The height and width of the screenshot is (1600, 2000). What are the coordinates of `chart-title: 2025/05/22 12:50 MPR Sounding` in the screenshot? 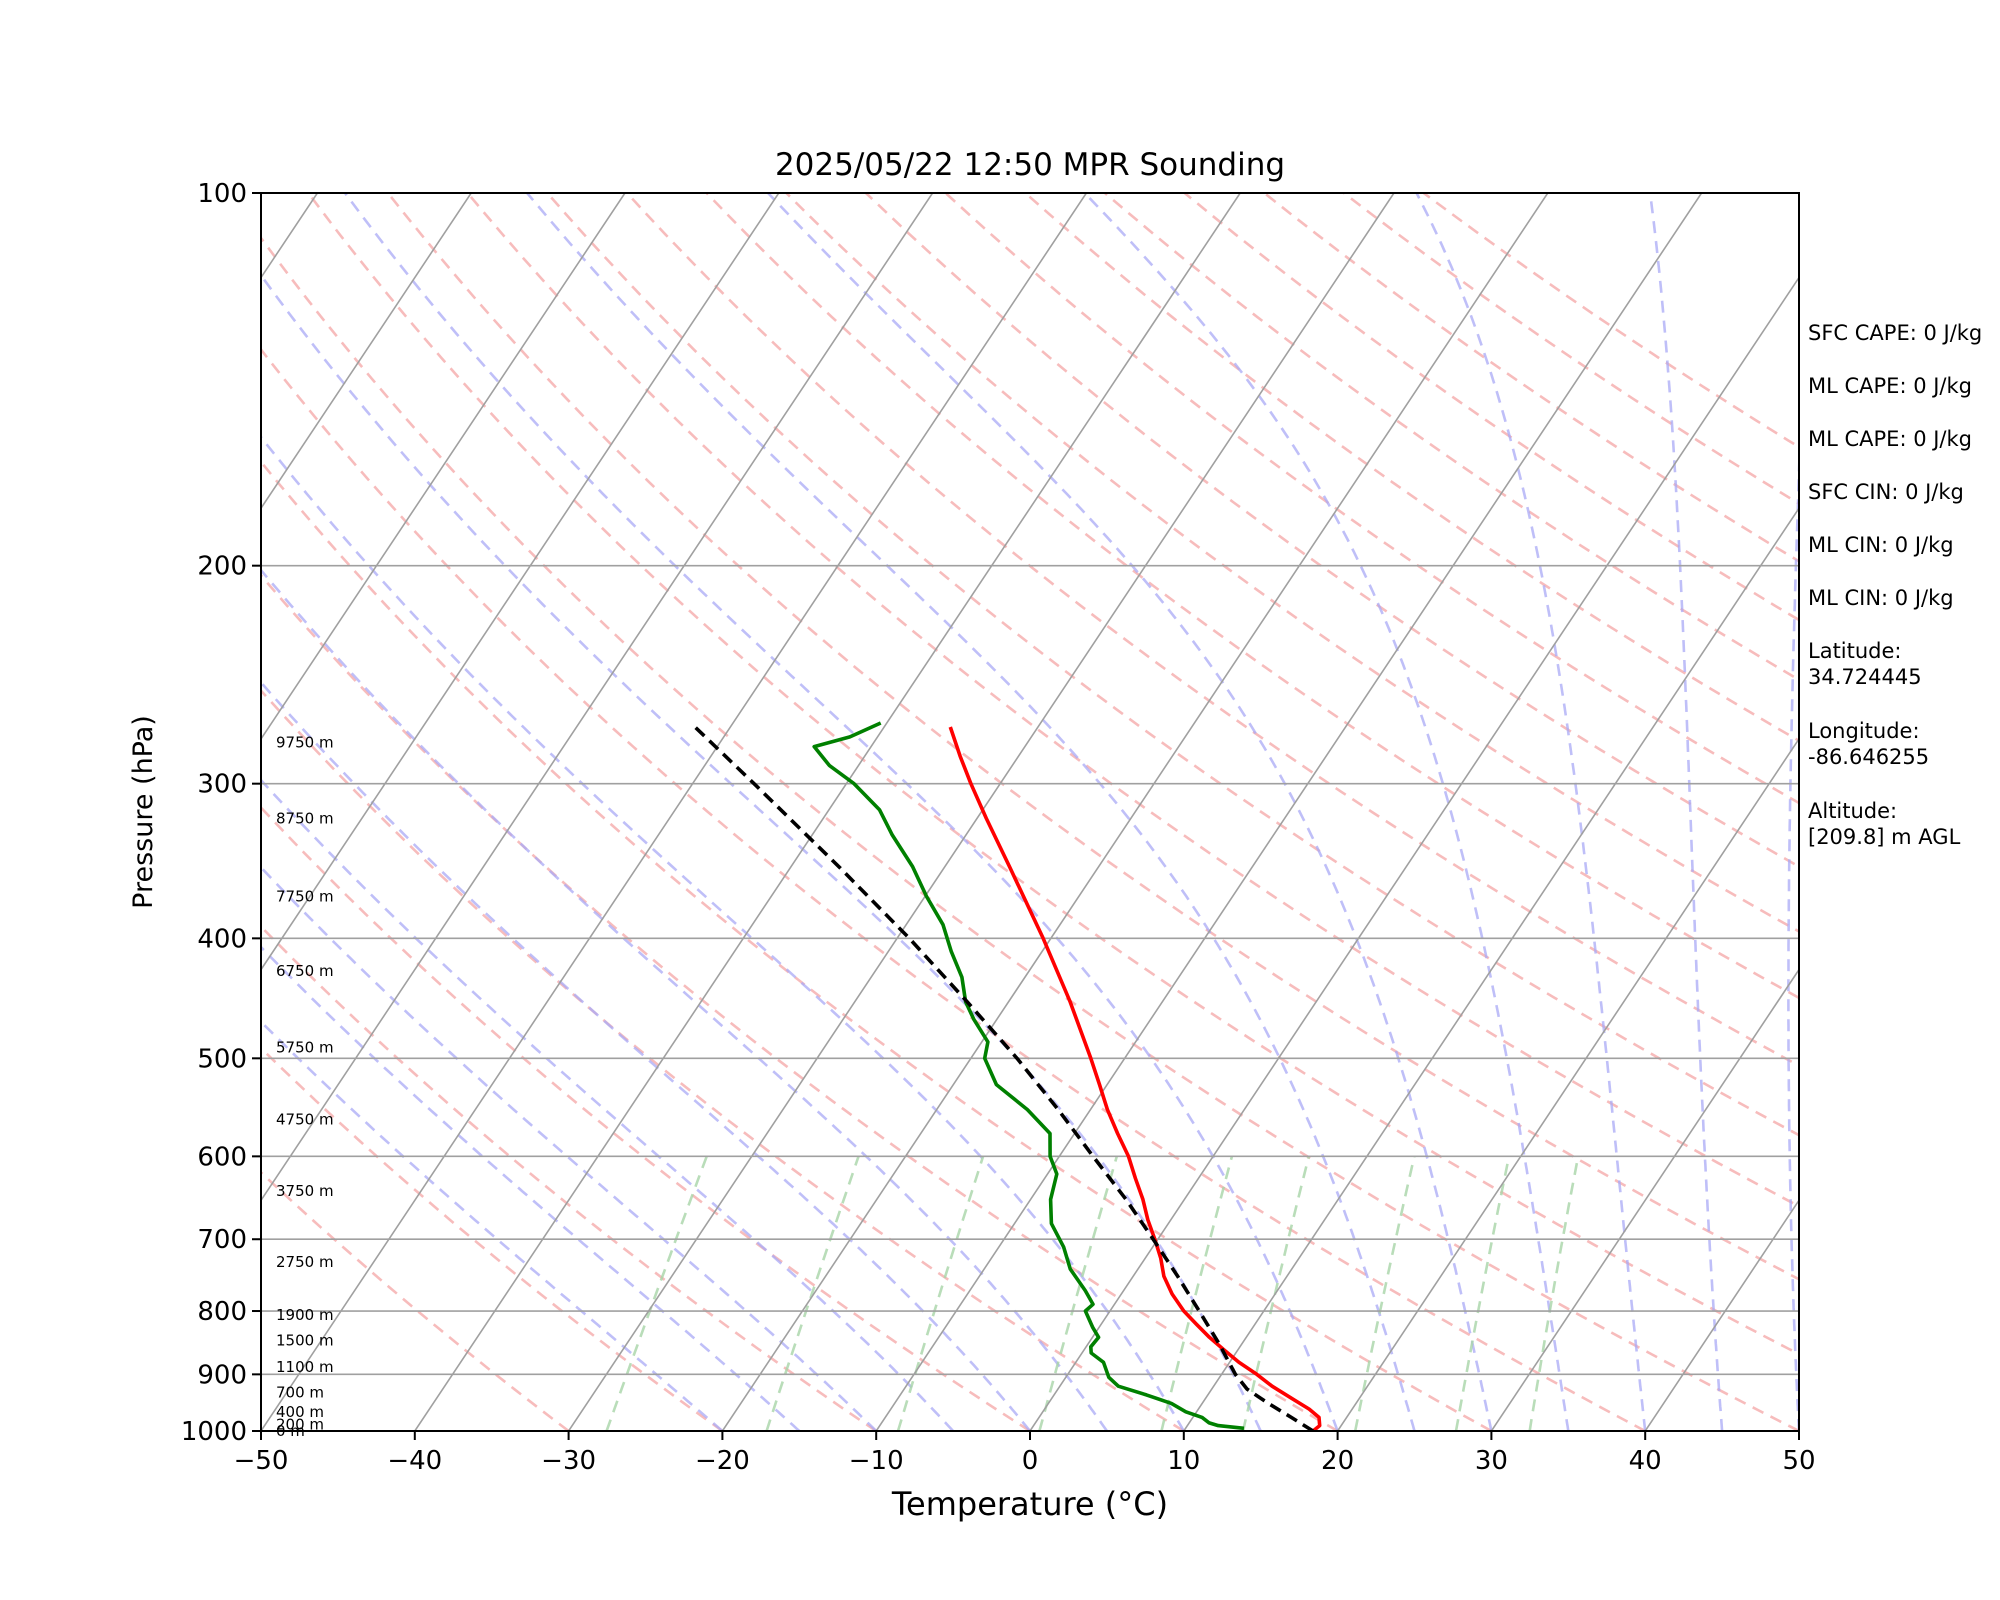 It's located at (1030, 165).